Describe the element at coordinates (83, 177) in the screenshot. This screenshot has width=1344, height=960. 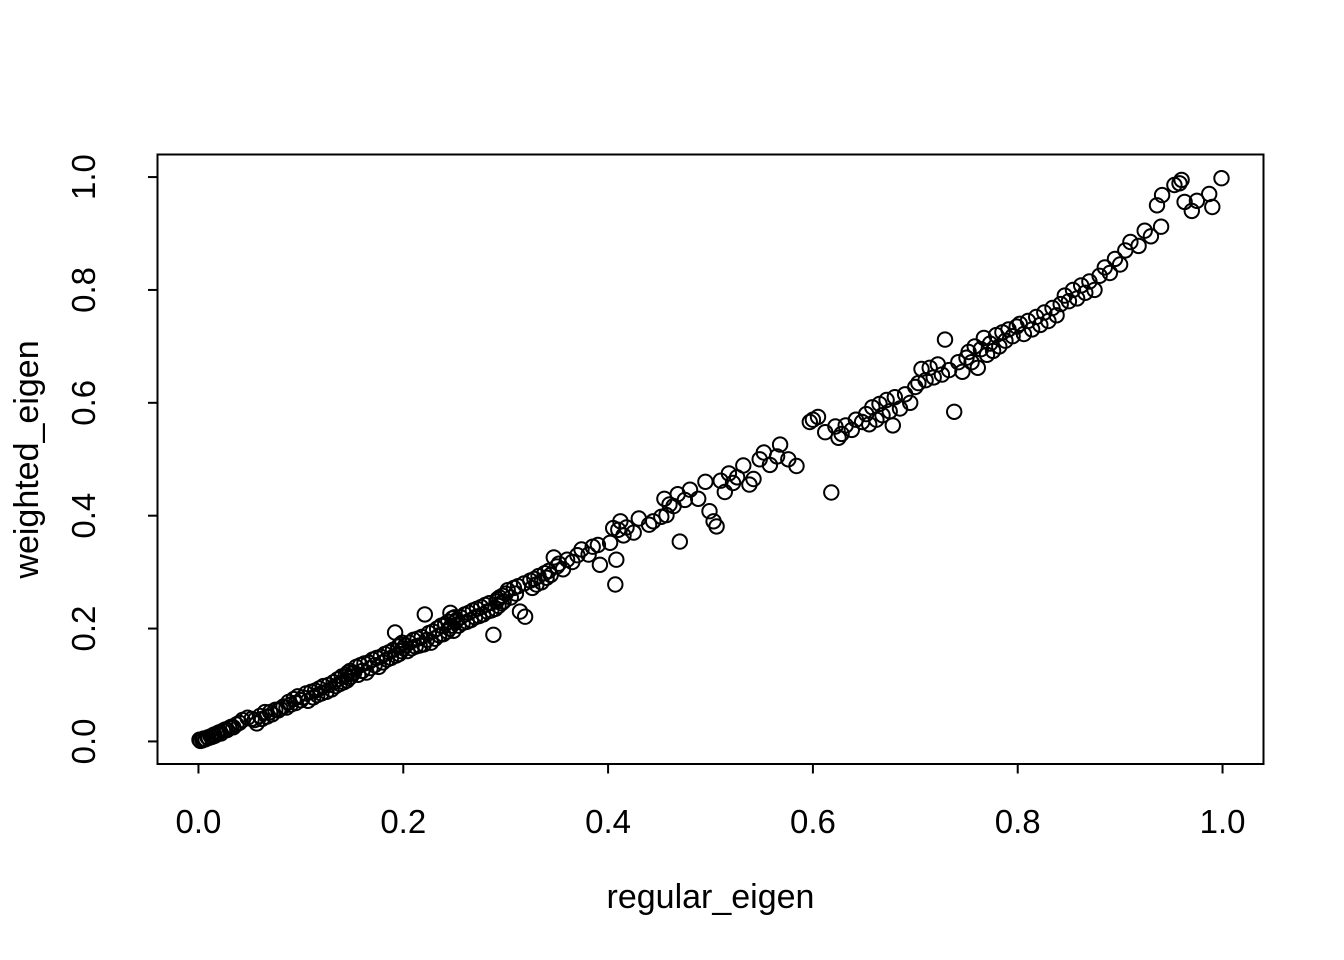
I see `y-axis-tick-label: 1.0` at that location.